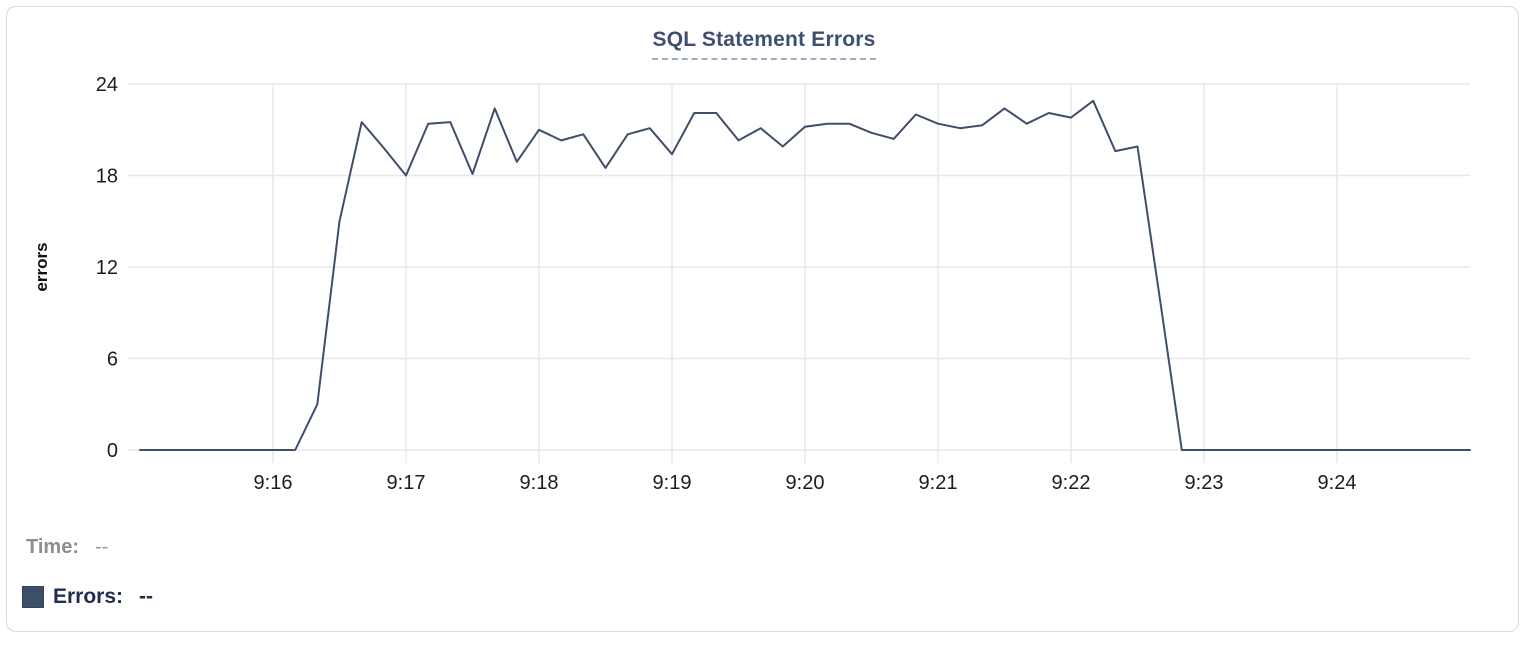 The width and height of the screenshot is (1528, 652). I want to click on time-label: Time:, so click(52, 547).